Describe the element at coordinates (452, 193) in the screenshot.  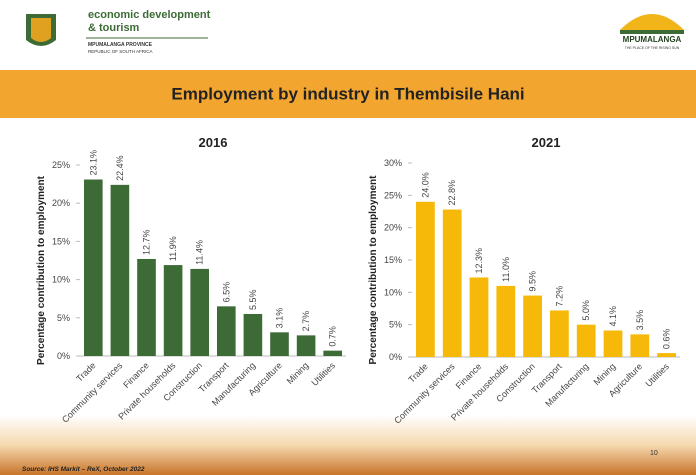
I see `value-label: 22.8%` at that location.